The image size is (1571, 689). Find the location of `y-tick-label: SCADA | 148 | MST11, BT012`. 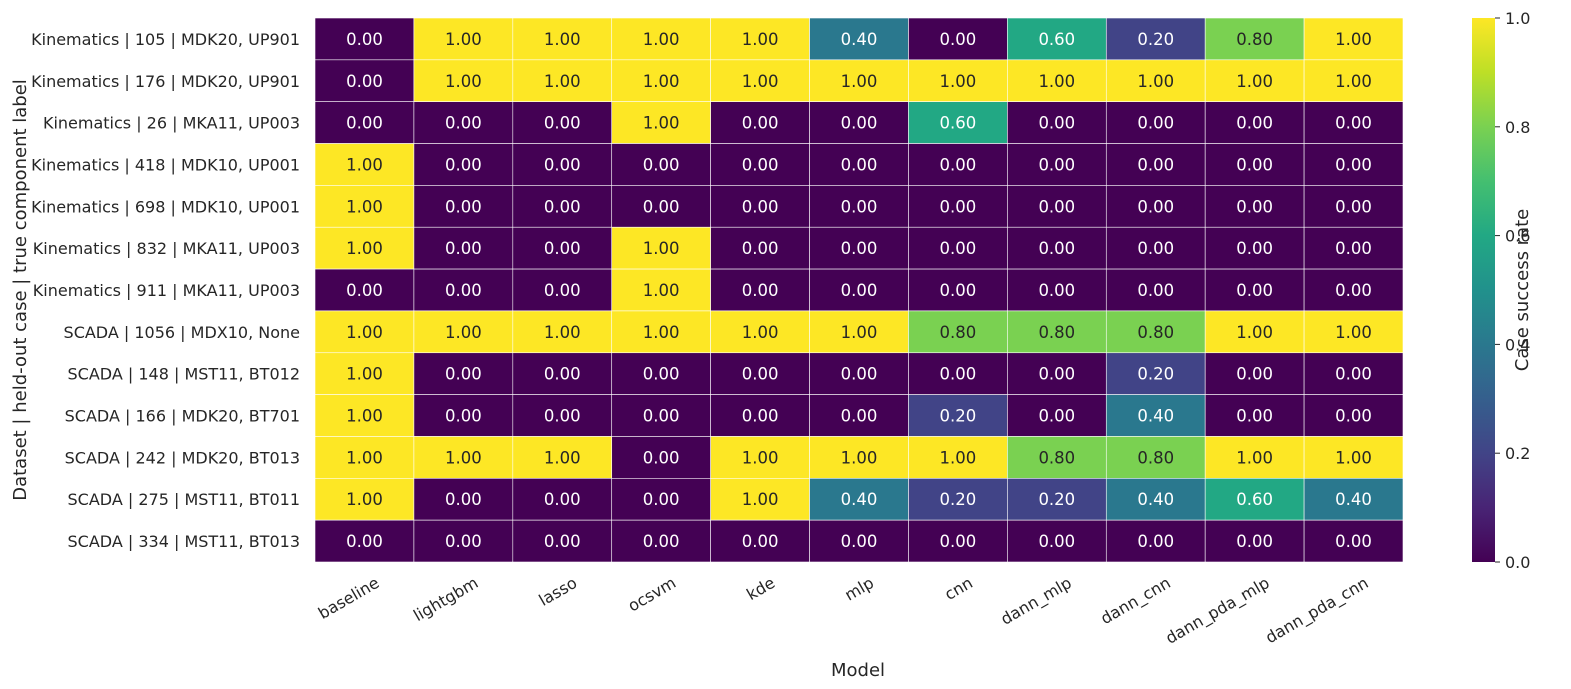

y-tick-label: SCADA | 148 | MST11, BT012 is located at coordinates (184, 374).